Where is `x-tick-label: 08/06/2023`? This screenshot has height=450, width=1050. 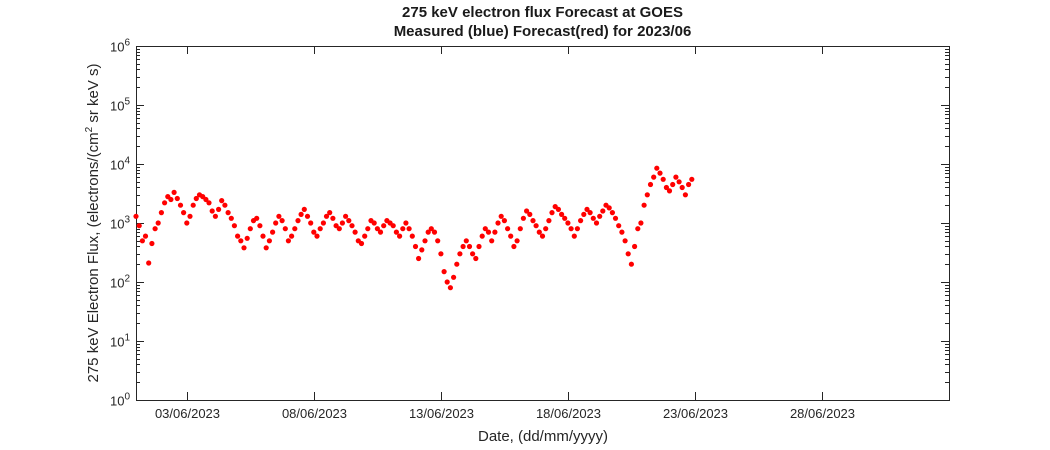
x-tick-label: 08/06/2023 is located at coordinates (314, 413).